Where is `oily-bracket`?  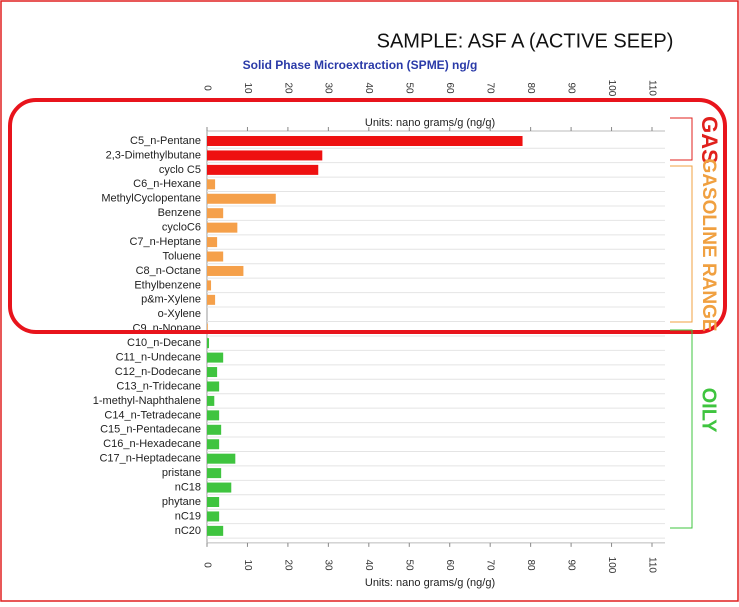 oily-bracket is located at coordinates (681, 429).